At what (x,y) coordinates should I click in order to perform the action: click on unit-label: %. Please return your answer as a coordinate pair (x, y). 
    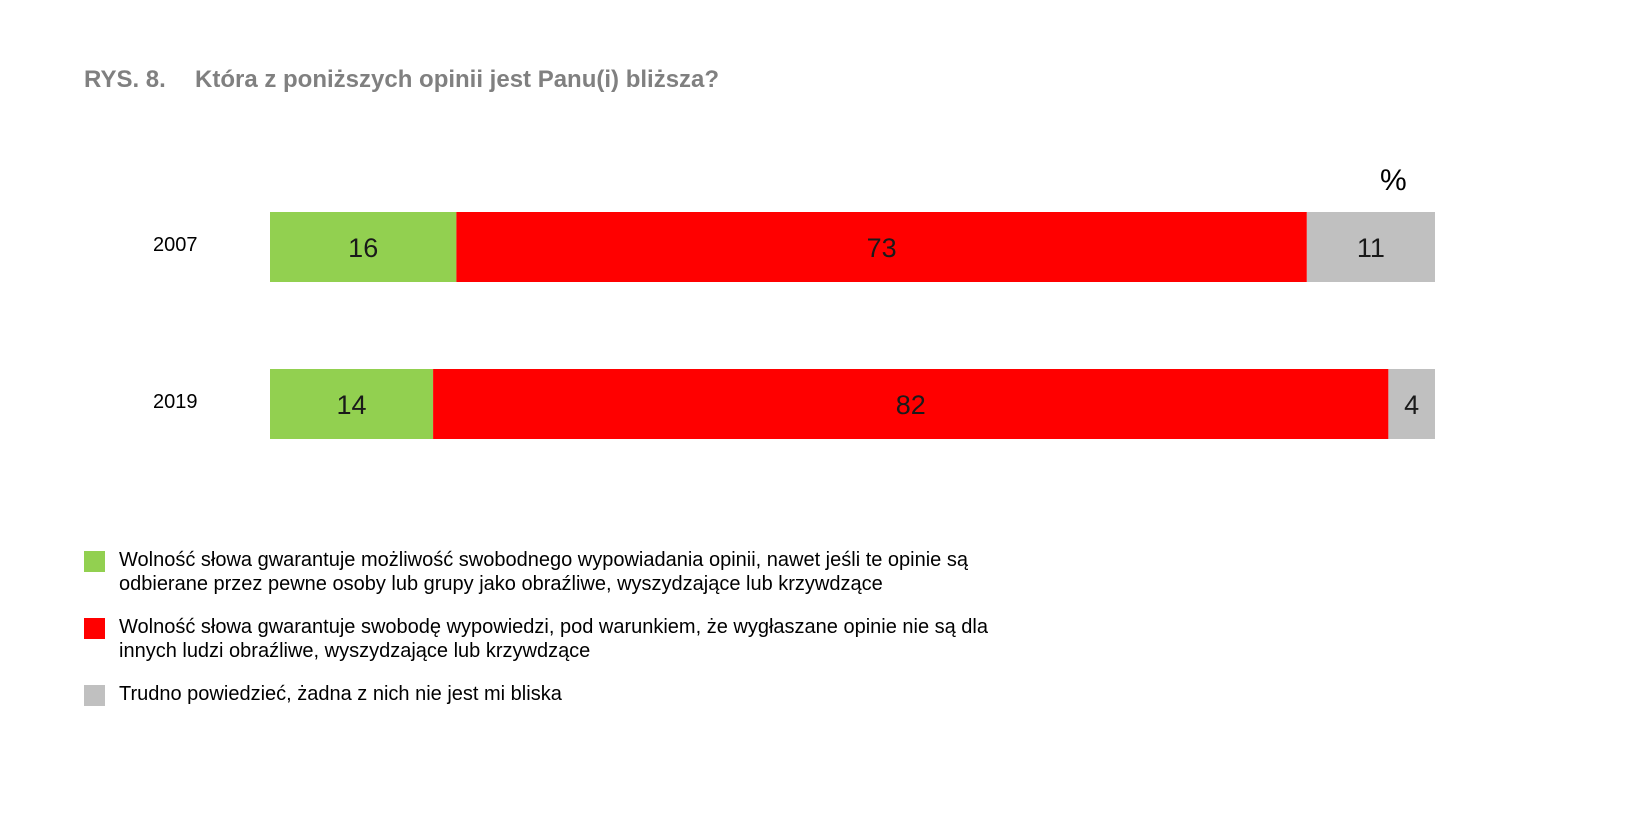
    Looking at the image, I should click on (1393, 180).